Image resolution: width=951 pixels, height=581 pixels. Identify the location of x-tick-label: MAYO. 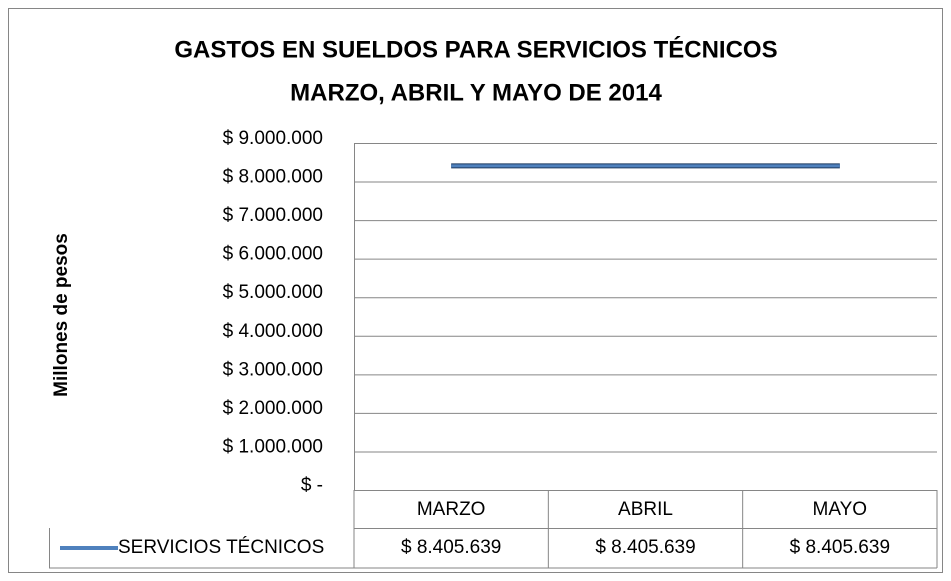
(840, 509).